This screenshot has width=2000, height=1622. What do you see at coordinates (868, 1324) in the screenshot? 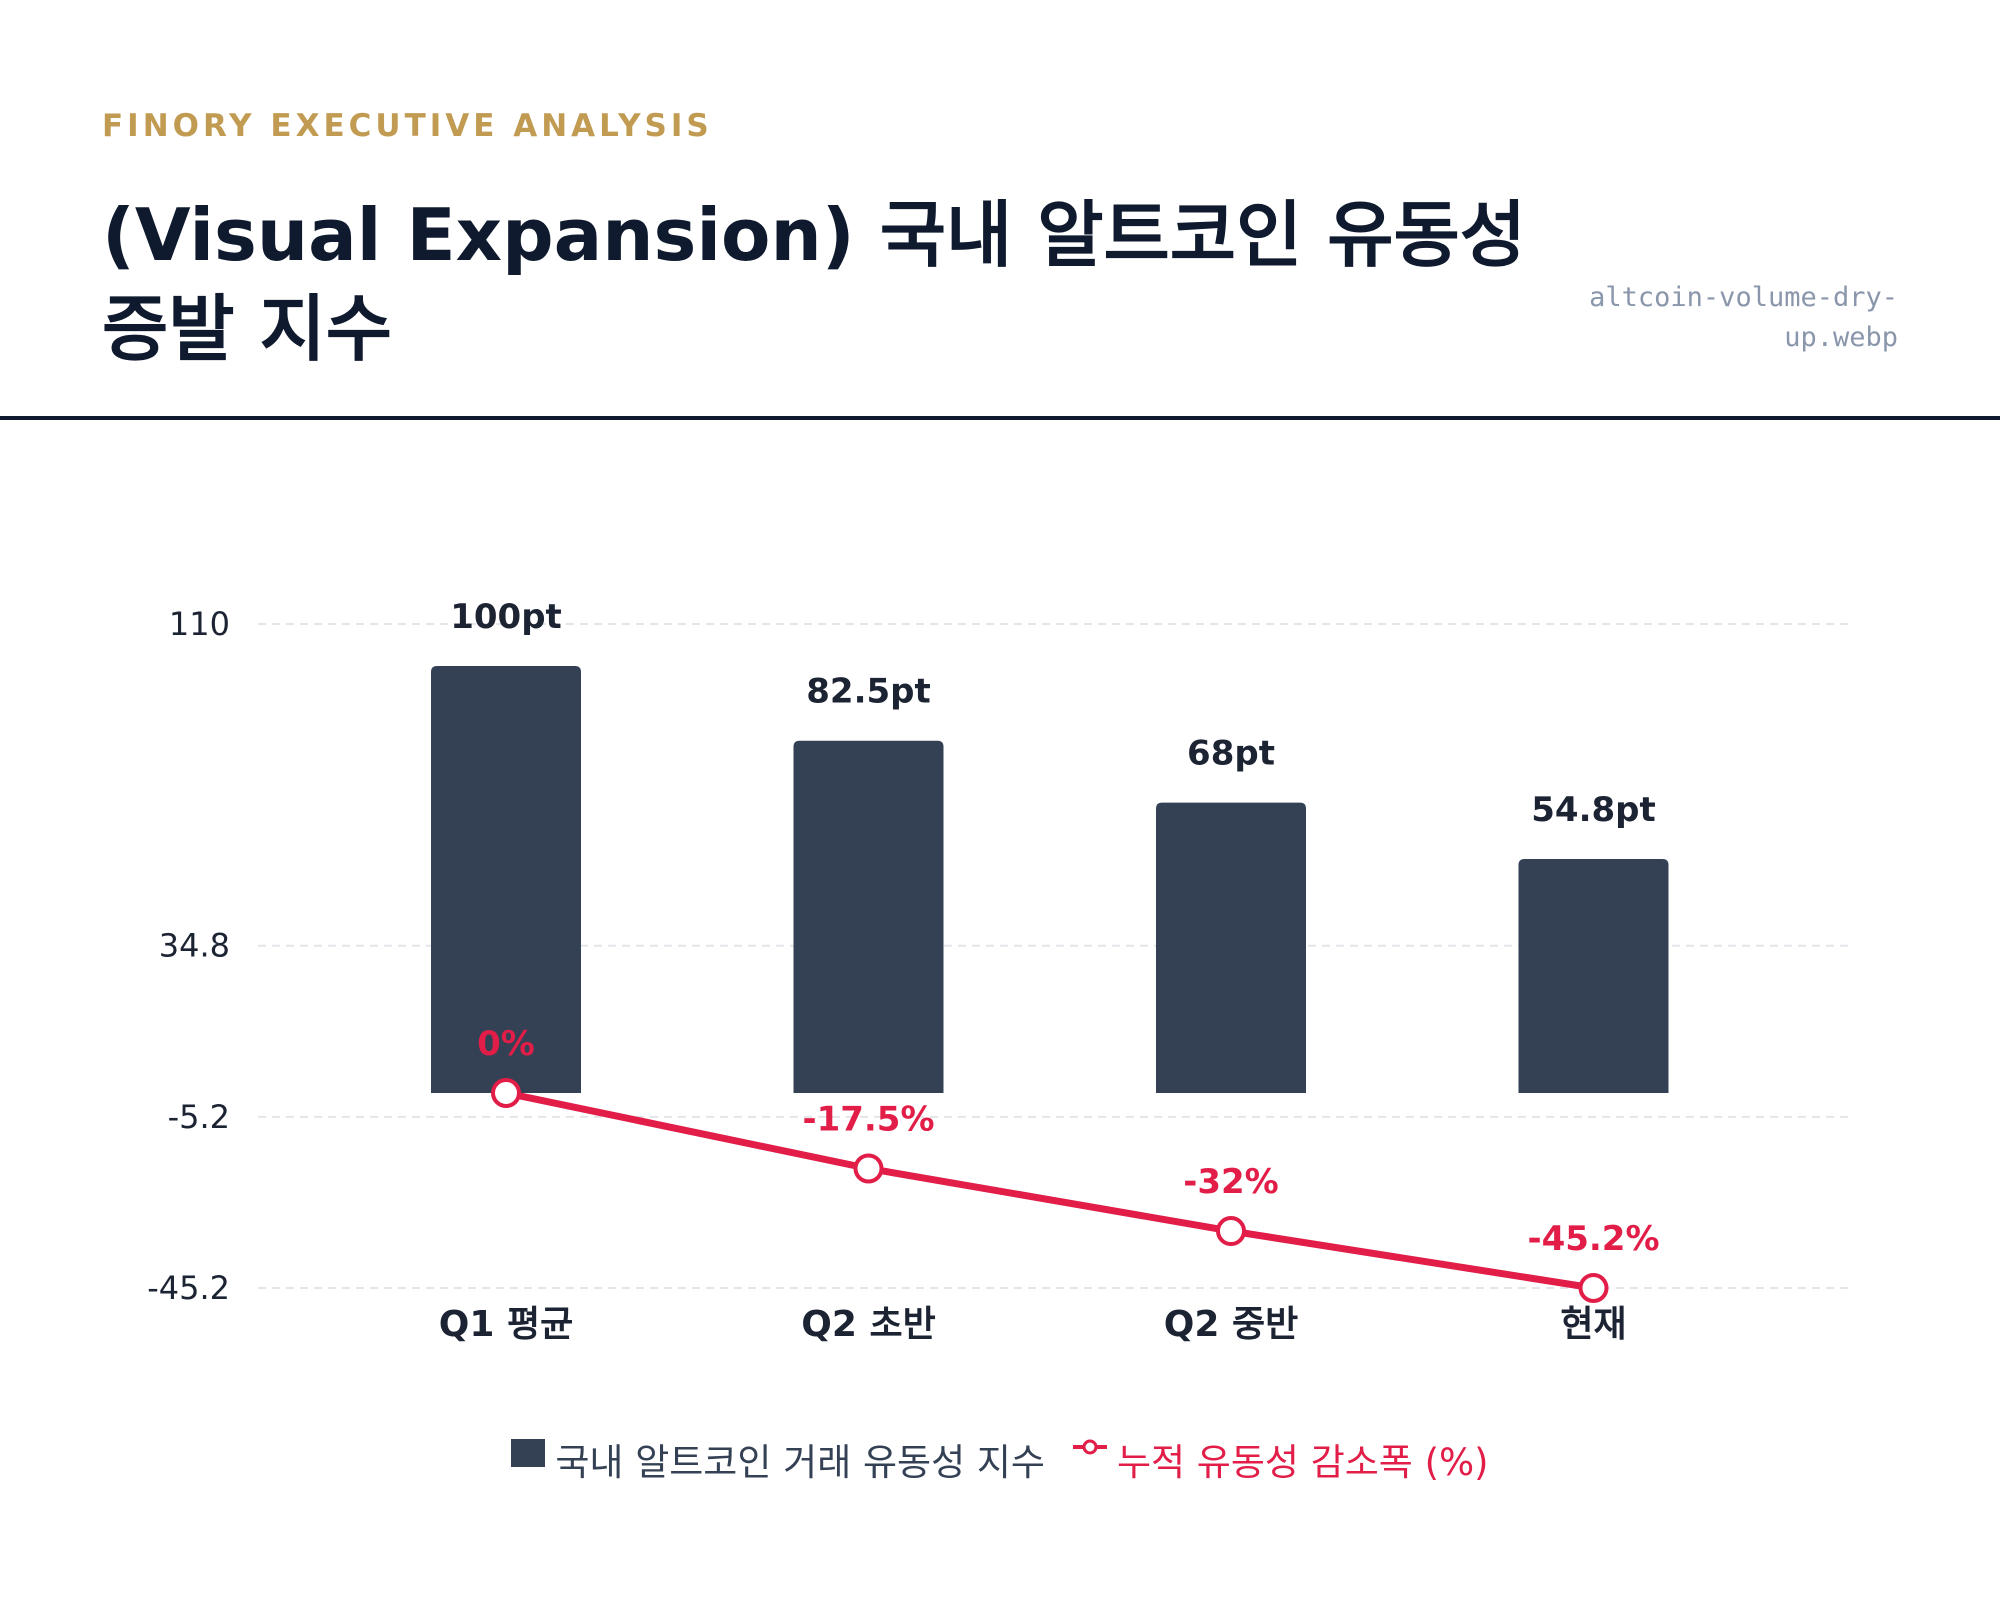
I see `x-category-label: Q2 초반` at bounding box center [868, 1324].